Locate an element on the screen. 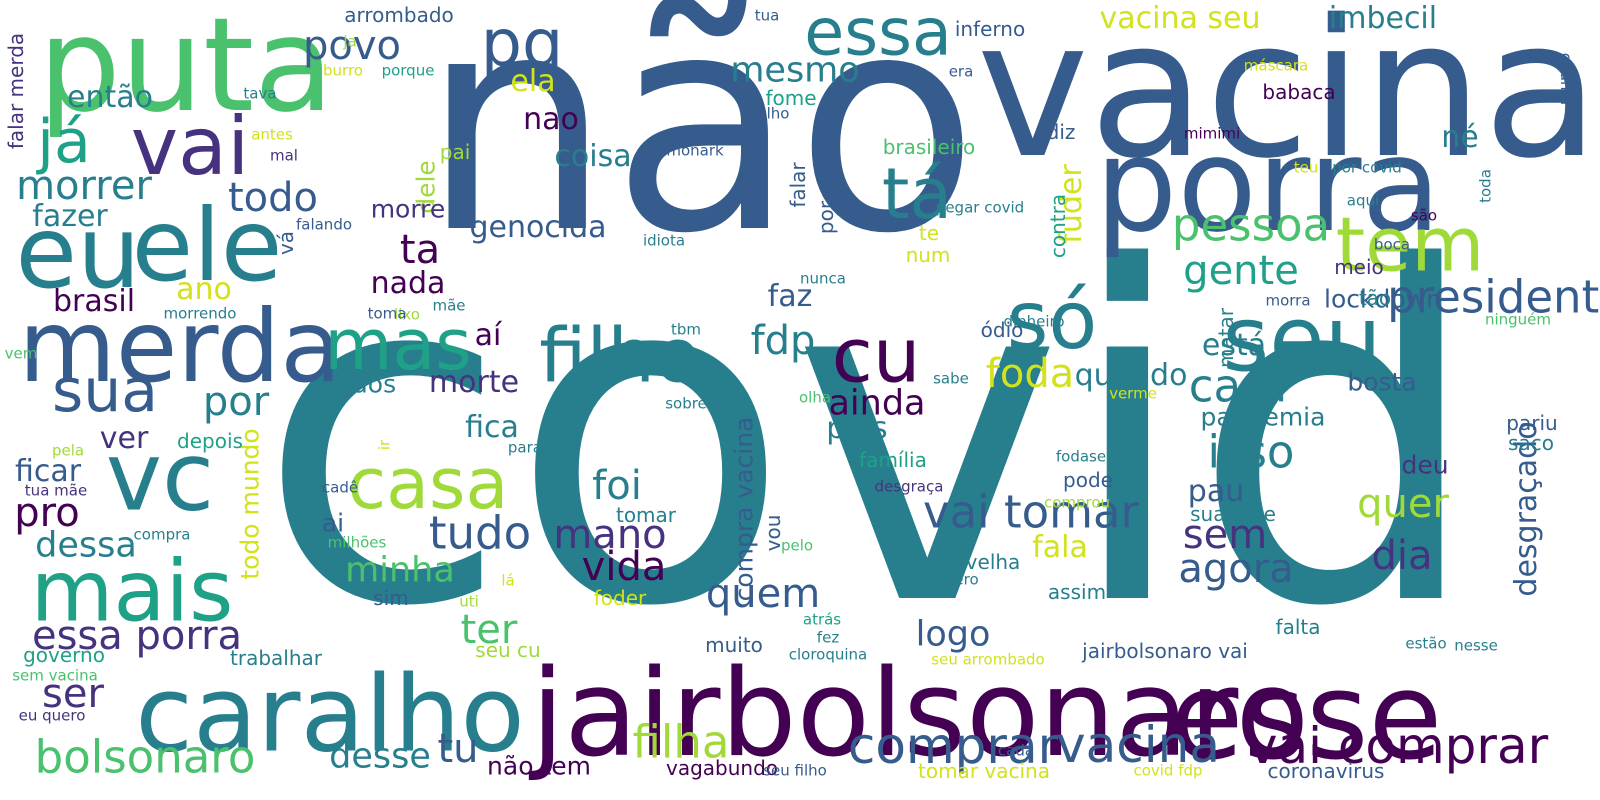 This screenshot has width=1600, height=800. cloud-word: pelo is located at coordinates (797, 545).